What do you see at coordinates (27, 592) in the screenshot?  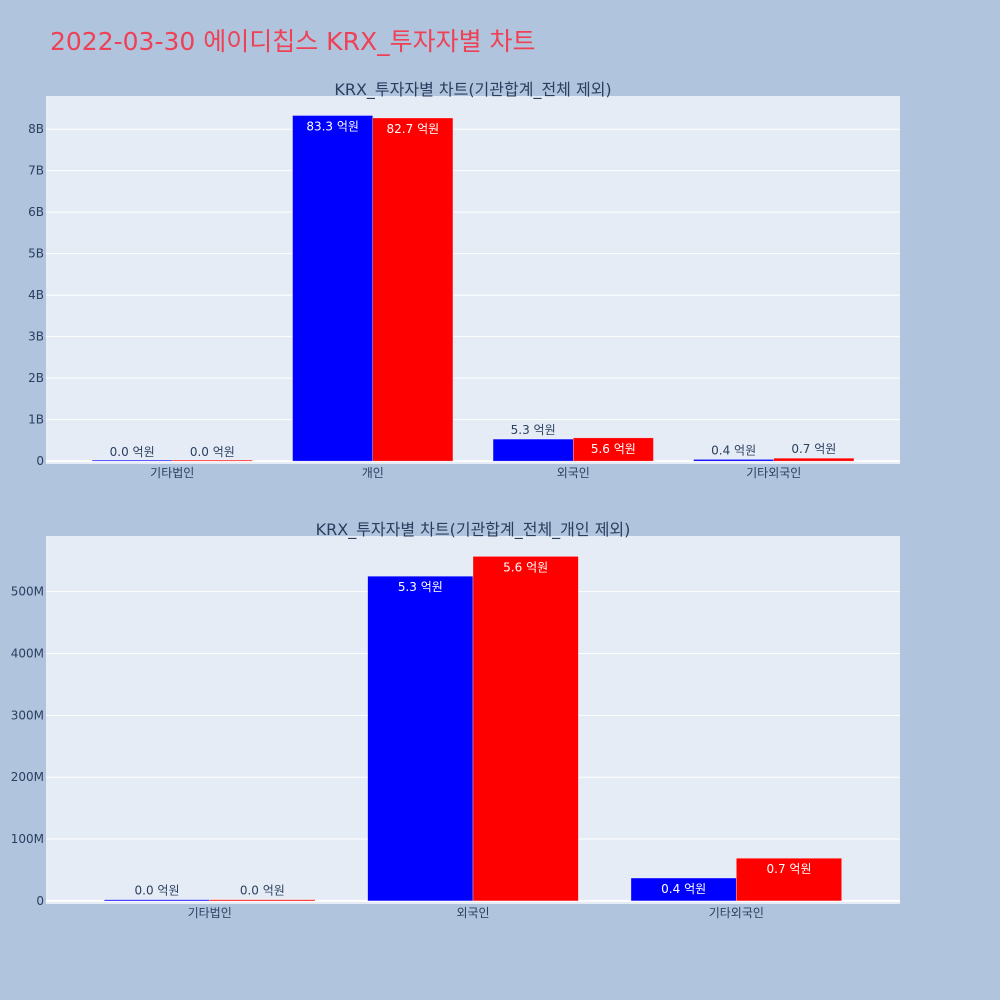 I see `y-tick-label: 500M` at bounding box center [27, 592].